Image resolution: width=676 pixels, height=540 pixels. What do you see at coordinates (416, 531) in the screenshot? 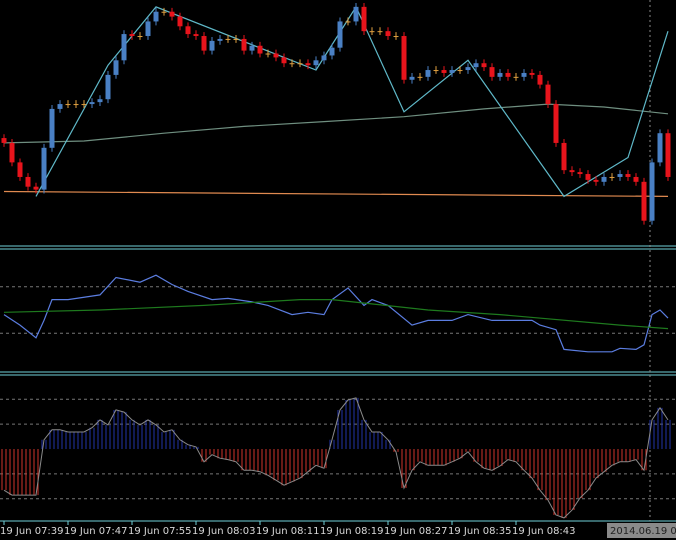
I see `time-label: 19 Jun 08:27` at bounding box center [416, 531].